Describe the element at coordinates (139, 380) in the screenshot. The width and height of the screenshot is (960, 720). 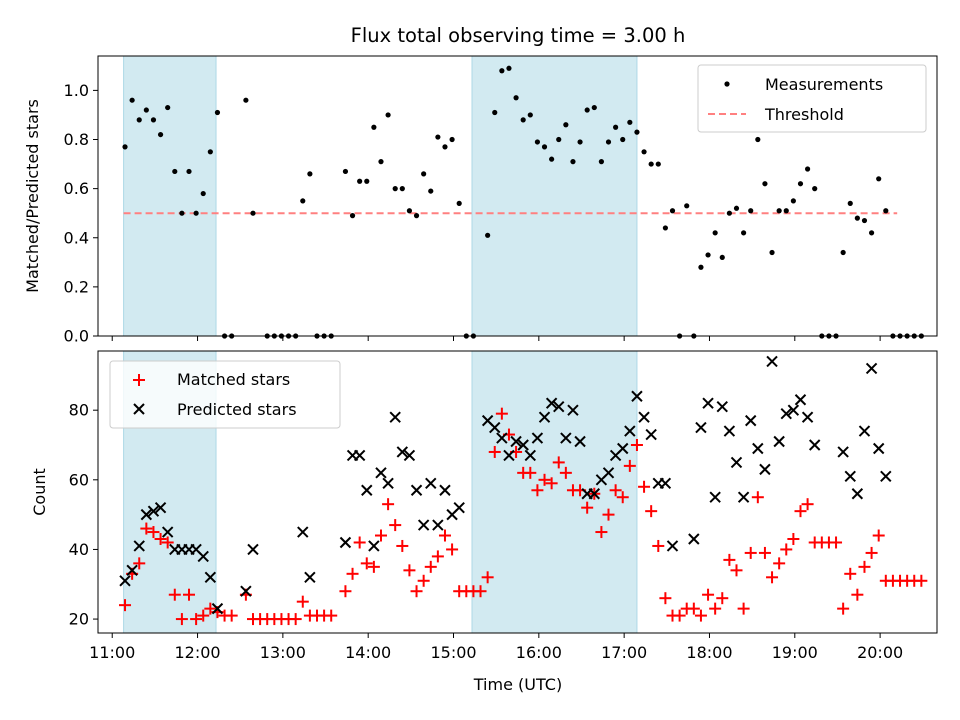
I see `legend-matched-marker` at that location.